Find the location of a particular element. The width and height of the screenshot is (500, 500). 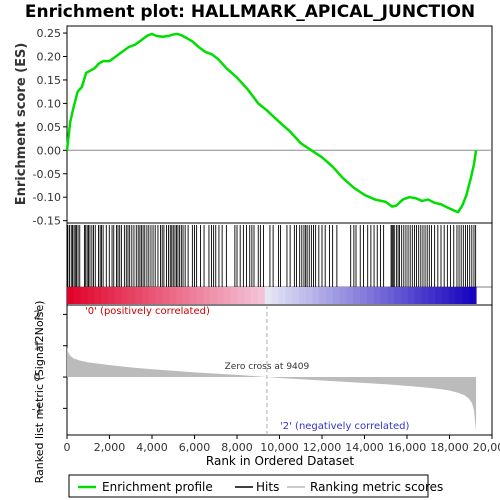

x-tick-label: 12,000 is located at coordinates (322, 447).